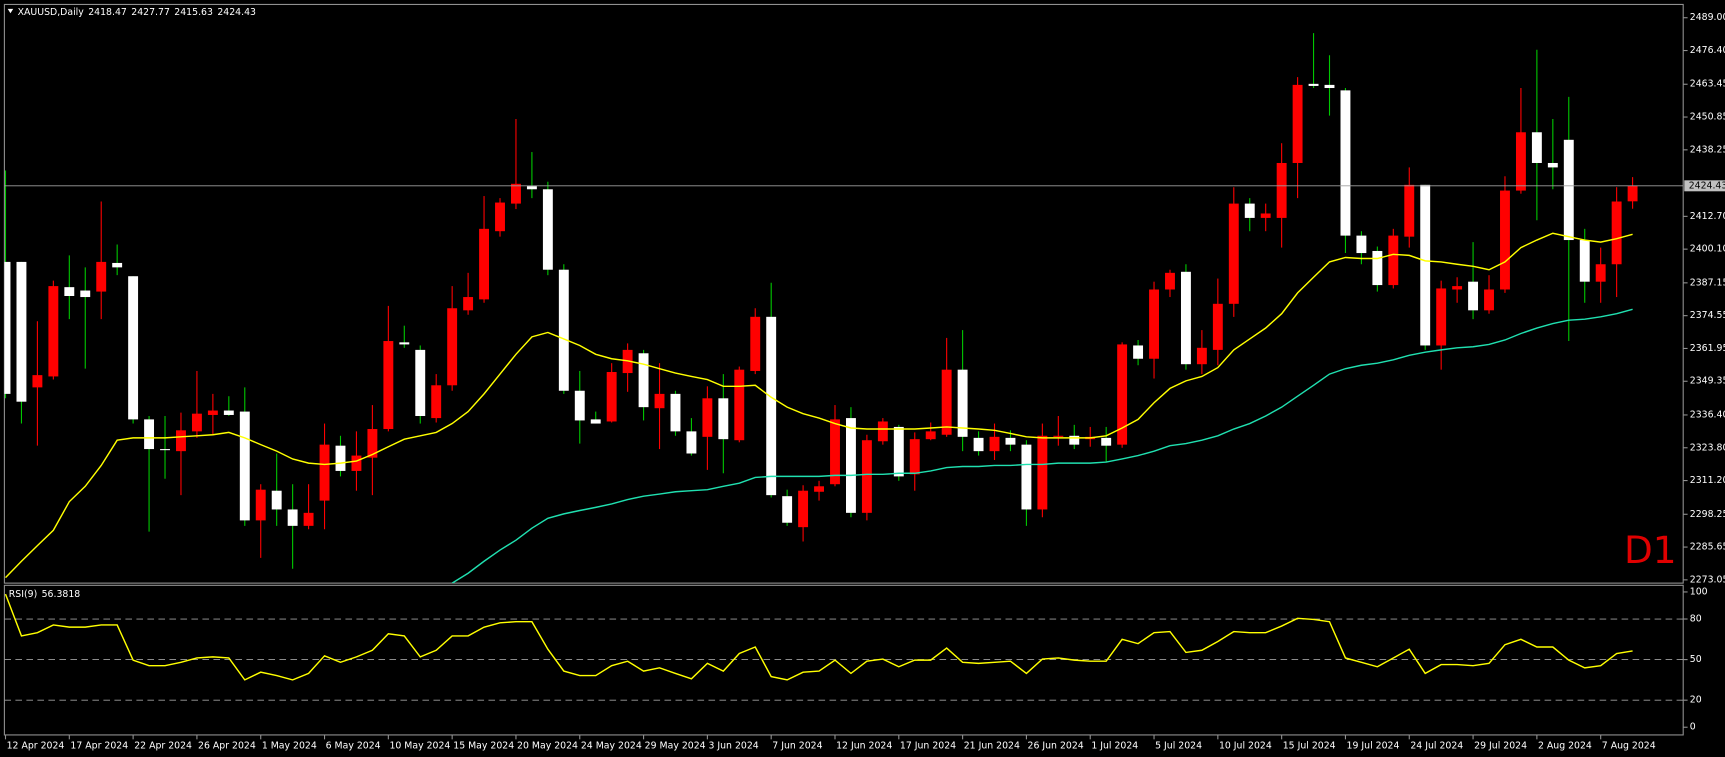  Describe the element at coordinates (1707, 480) in the screenshot. I see `y-tick-label: 2311.20` at that location.